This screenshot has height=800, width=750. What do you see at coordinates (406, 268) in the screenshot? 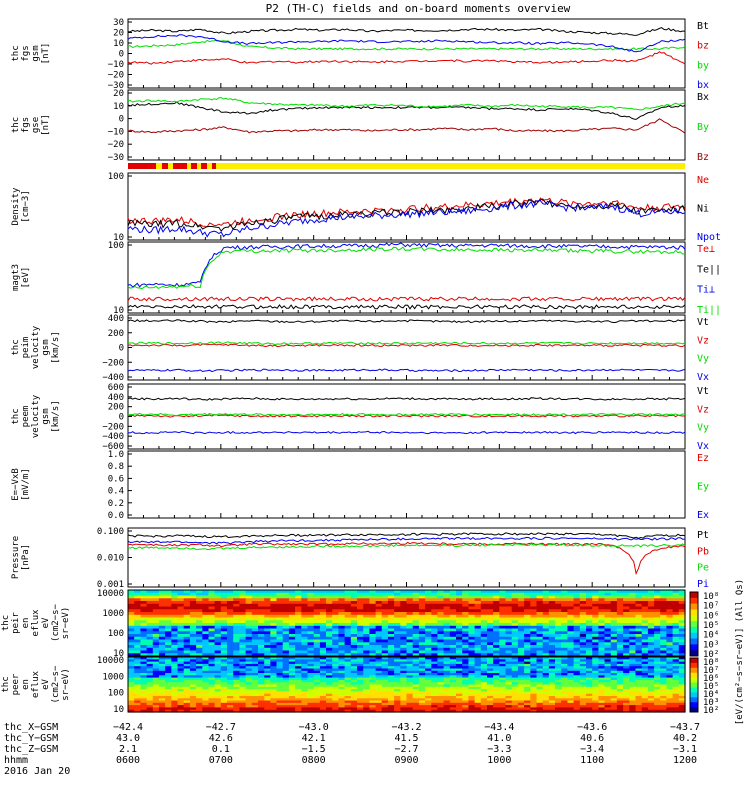
I see `series-line-Ti||` at bounding box center [406, 268].